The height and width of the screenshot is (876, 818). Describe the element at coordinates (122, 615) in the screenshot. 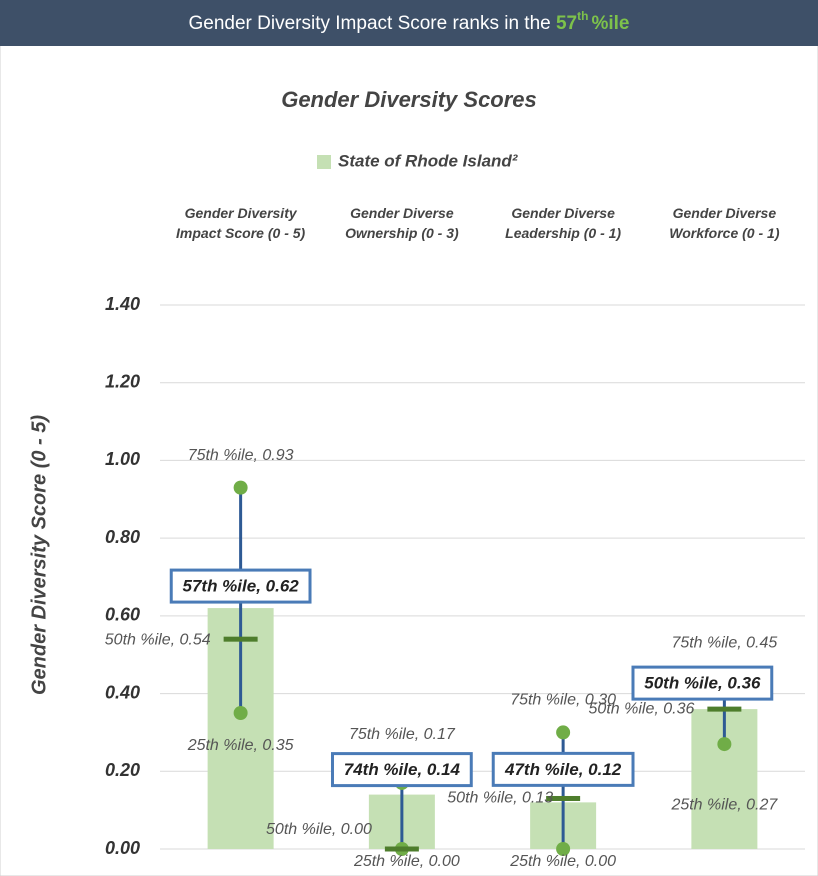

I see `y-tick-label: 0.60` at that location.